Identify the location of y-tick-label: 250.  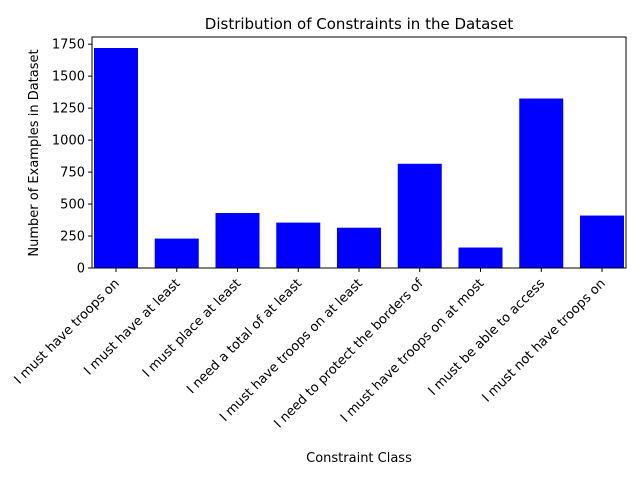
(72, 237).